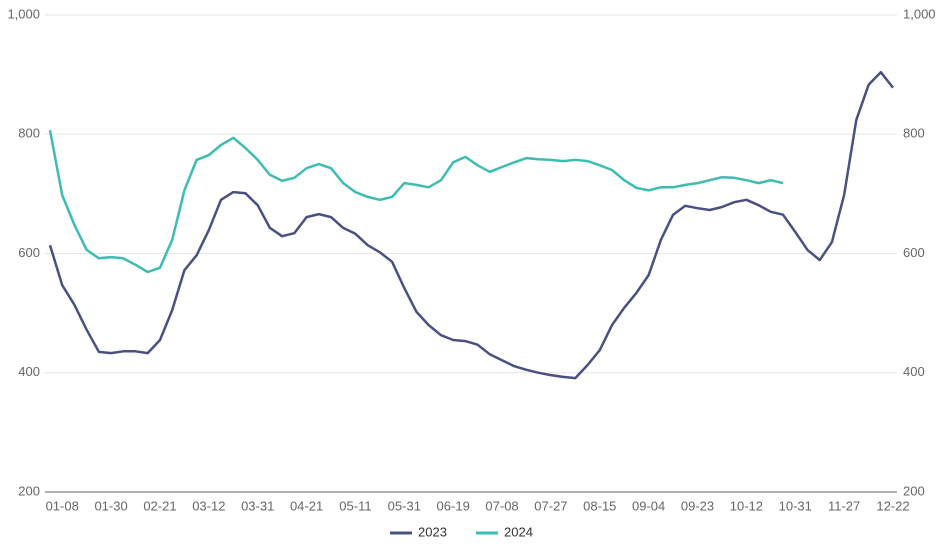 This screenshot has height=552, width=947. I want to click on x-tick-label: 09-04, so click(648, 505).